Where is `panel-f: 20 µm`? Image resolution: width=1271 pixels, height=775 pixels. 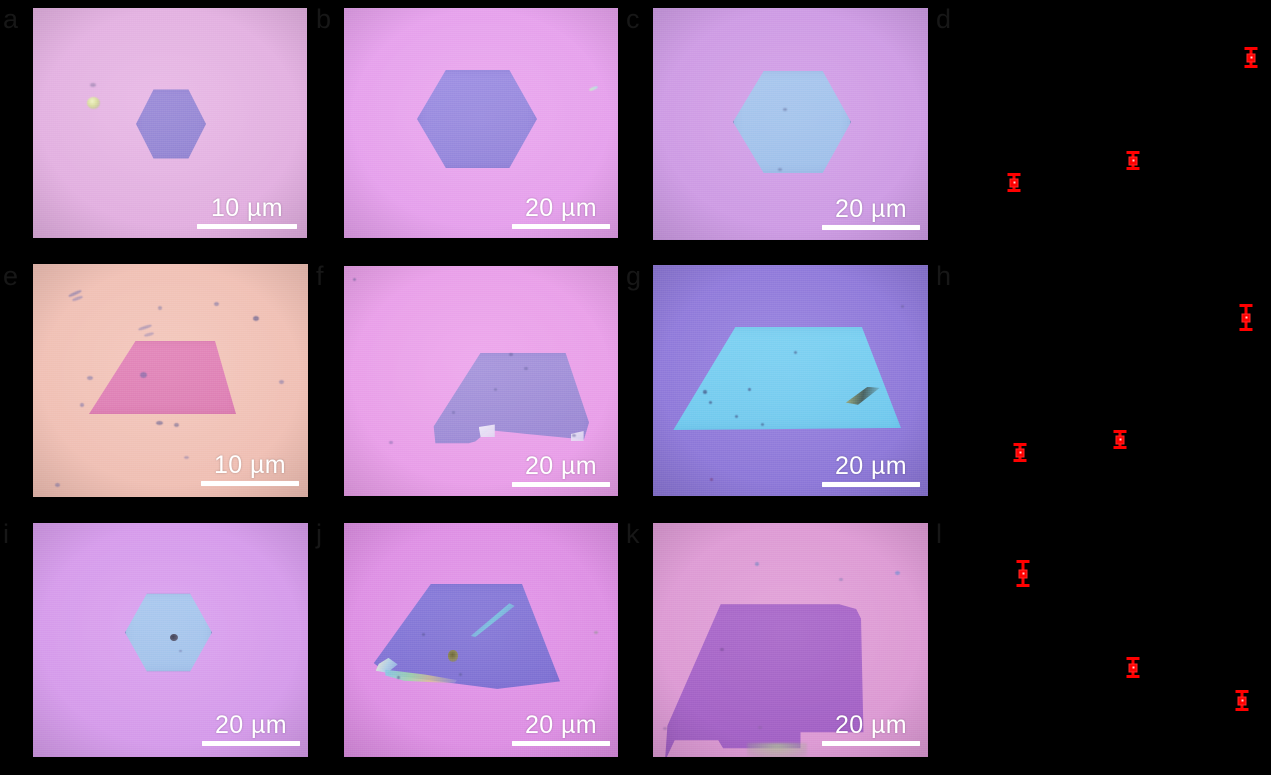
panel-f: 20 µm is located at coordinates (481, 381).